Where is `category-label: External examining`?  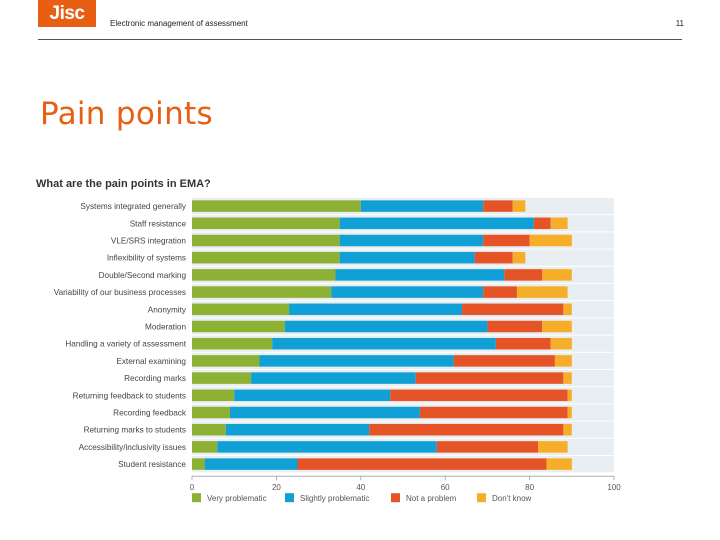
category-label: External examining is located at coordinates (151, 361).